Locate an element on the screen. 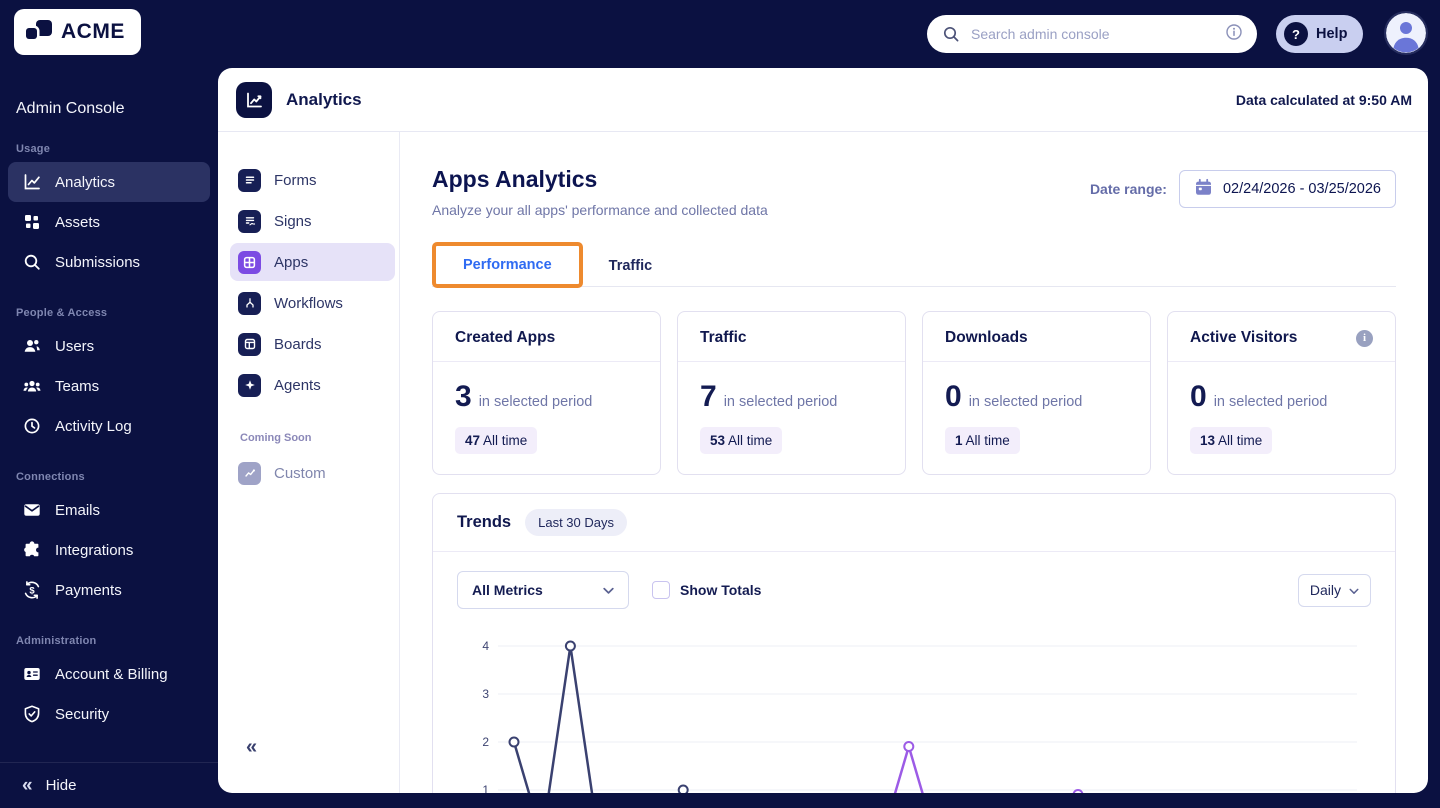 Image resolution: width=1440 pixels, height=808 pixels. metric-filter-select: All Metrics is located at coordinates (543, 590).